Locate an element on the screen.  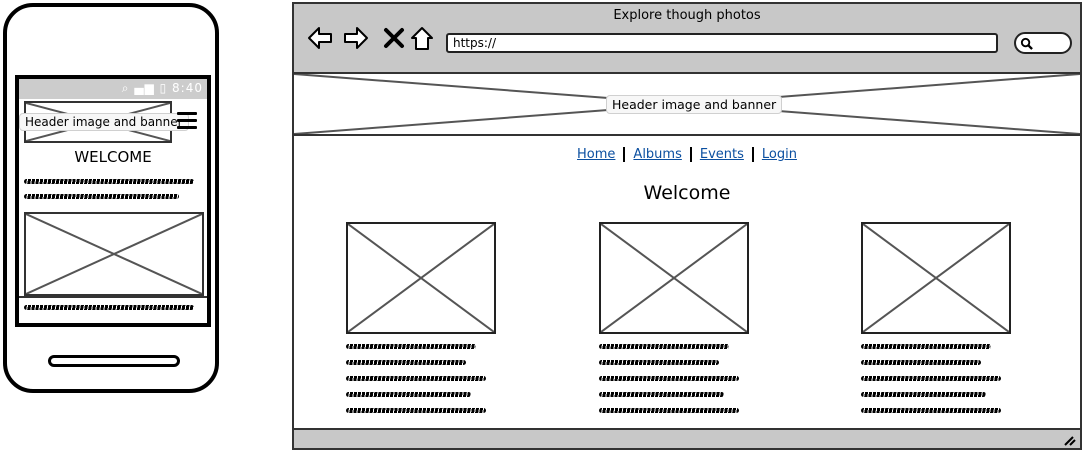
search-icon is located at coordinates (1026, 43).